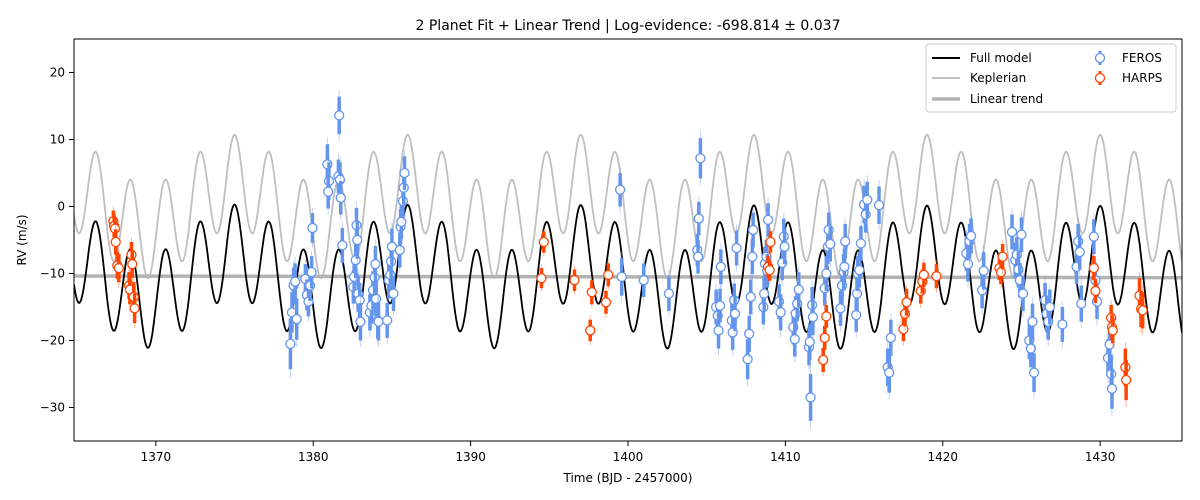 This screenshot has width=1200, height=500. What do you see at coordinates (57, 140) in the screenshot?
I see `y-tick-label: 10` at bounding box center [57, 140].